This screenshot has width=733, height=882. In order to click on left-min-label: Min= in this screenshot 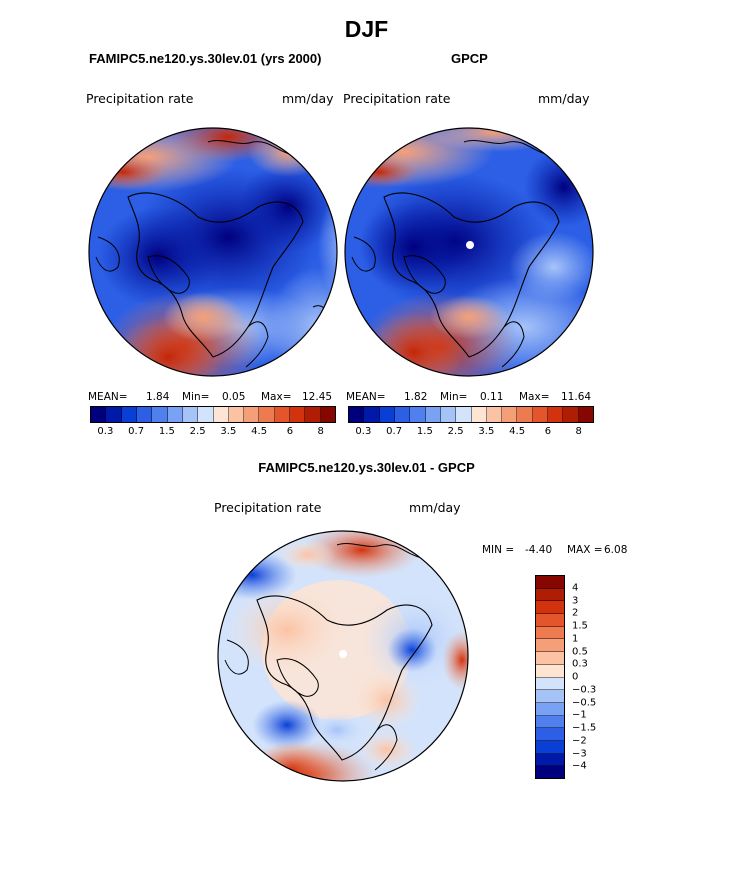, I will do `click(196, 397)`.